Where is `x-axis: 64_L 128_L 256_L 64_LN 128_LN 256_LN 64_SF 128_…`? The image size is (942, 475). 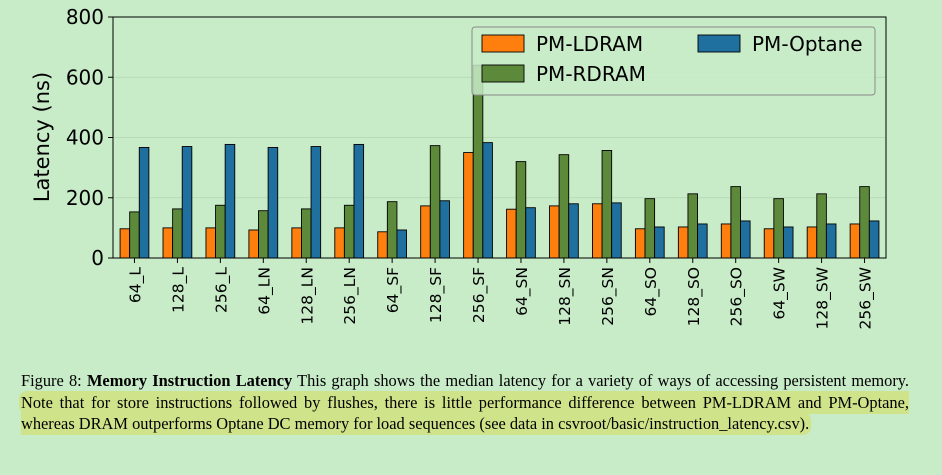
x-axis: 64_L 128_L 256_L 64_LN 128_LN 256_LN 64_SF 128_… is located at coordinates (501, 294).